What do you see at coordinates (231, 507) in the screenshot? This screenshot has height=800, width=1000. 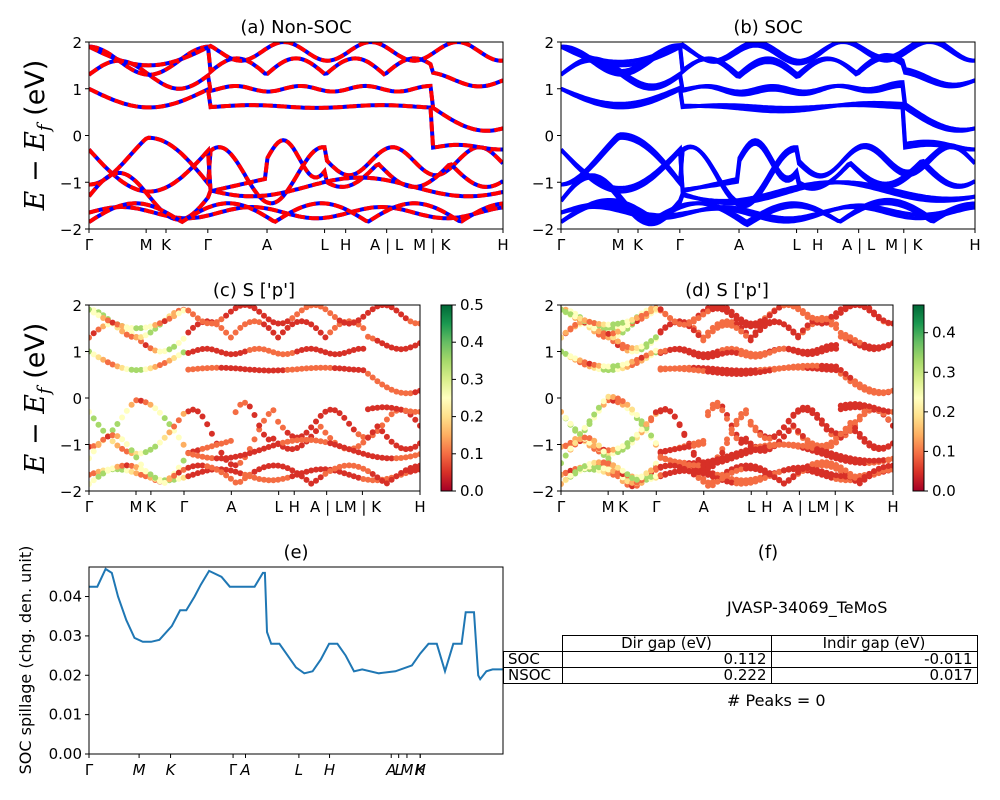 I see `x-tick-label: A` at bounding box center [231, 507].